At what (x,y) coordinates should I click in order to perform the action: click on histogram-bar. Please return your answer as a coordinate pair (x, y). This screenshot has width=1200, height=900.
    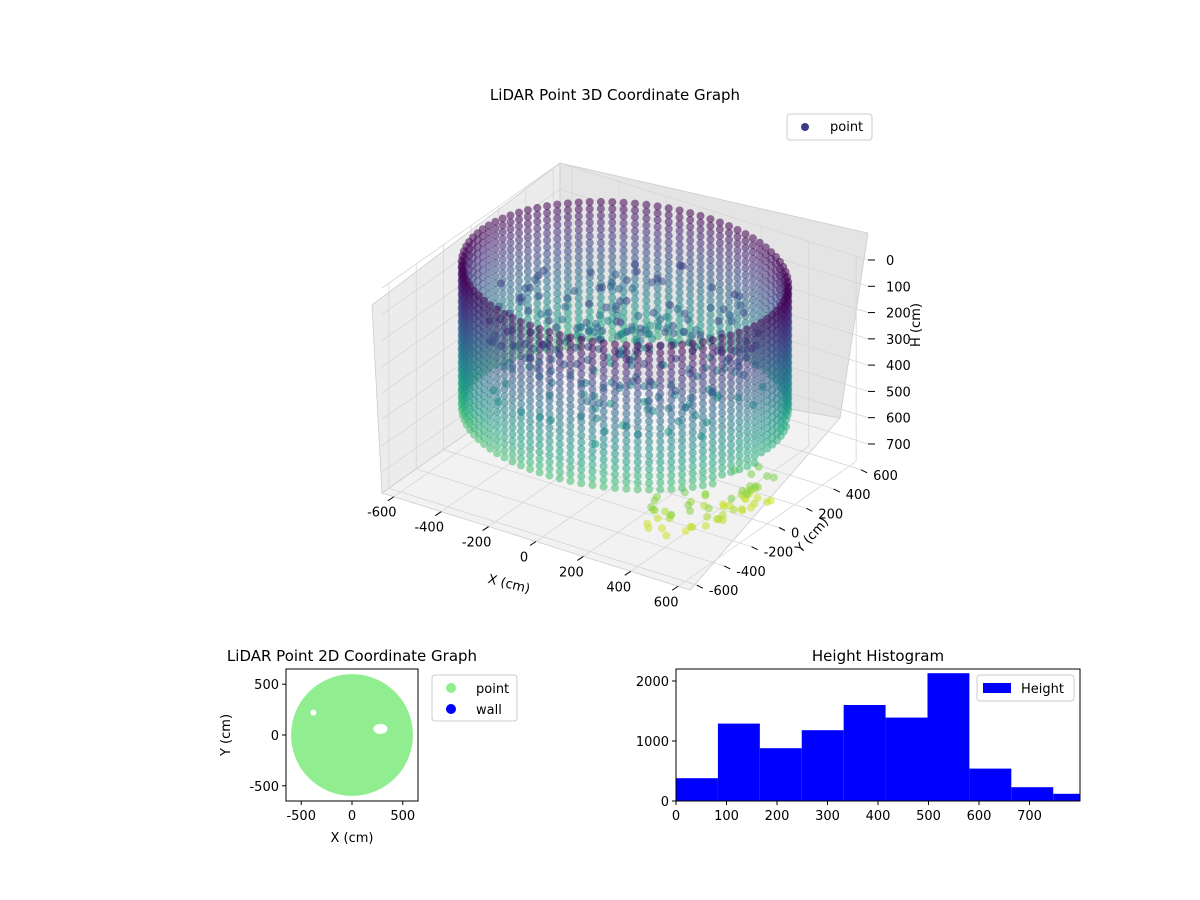
    Looking at the image, I should click on (906, 759).